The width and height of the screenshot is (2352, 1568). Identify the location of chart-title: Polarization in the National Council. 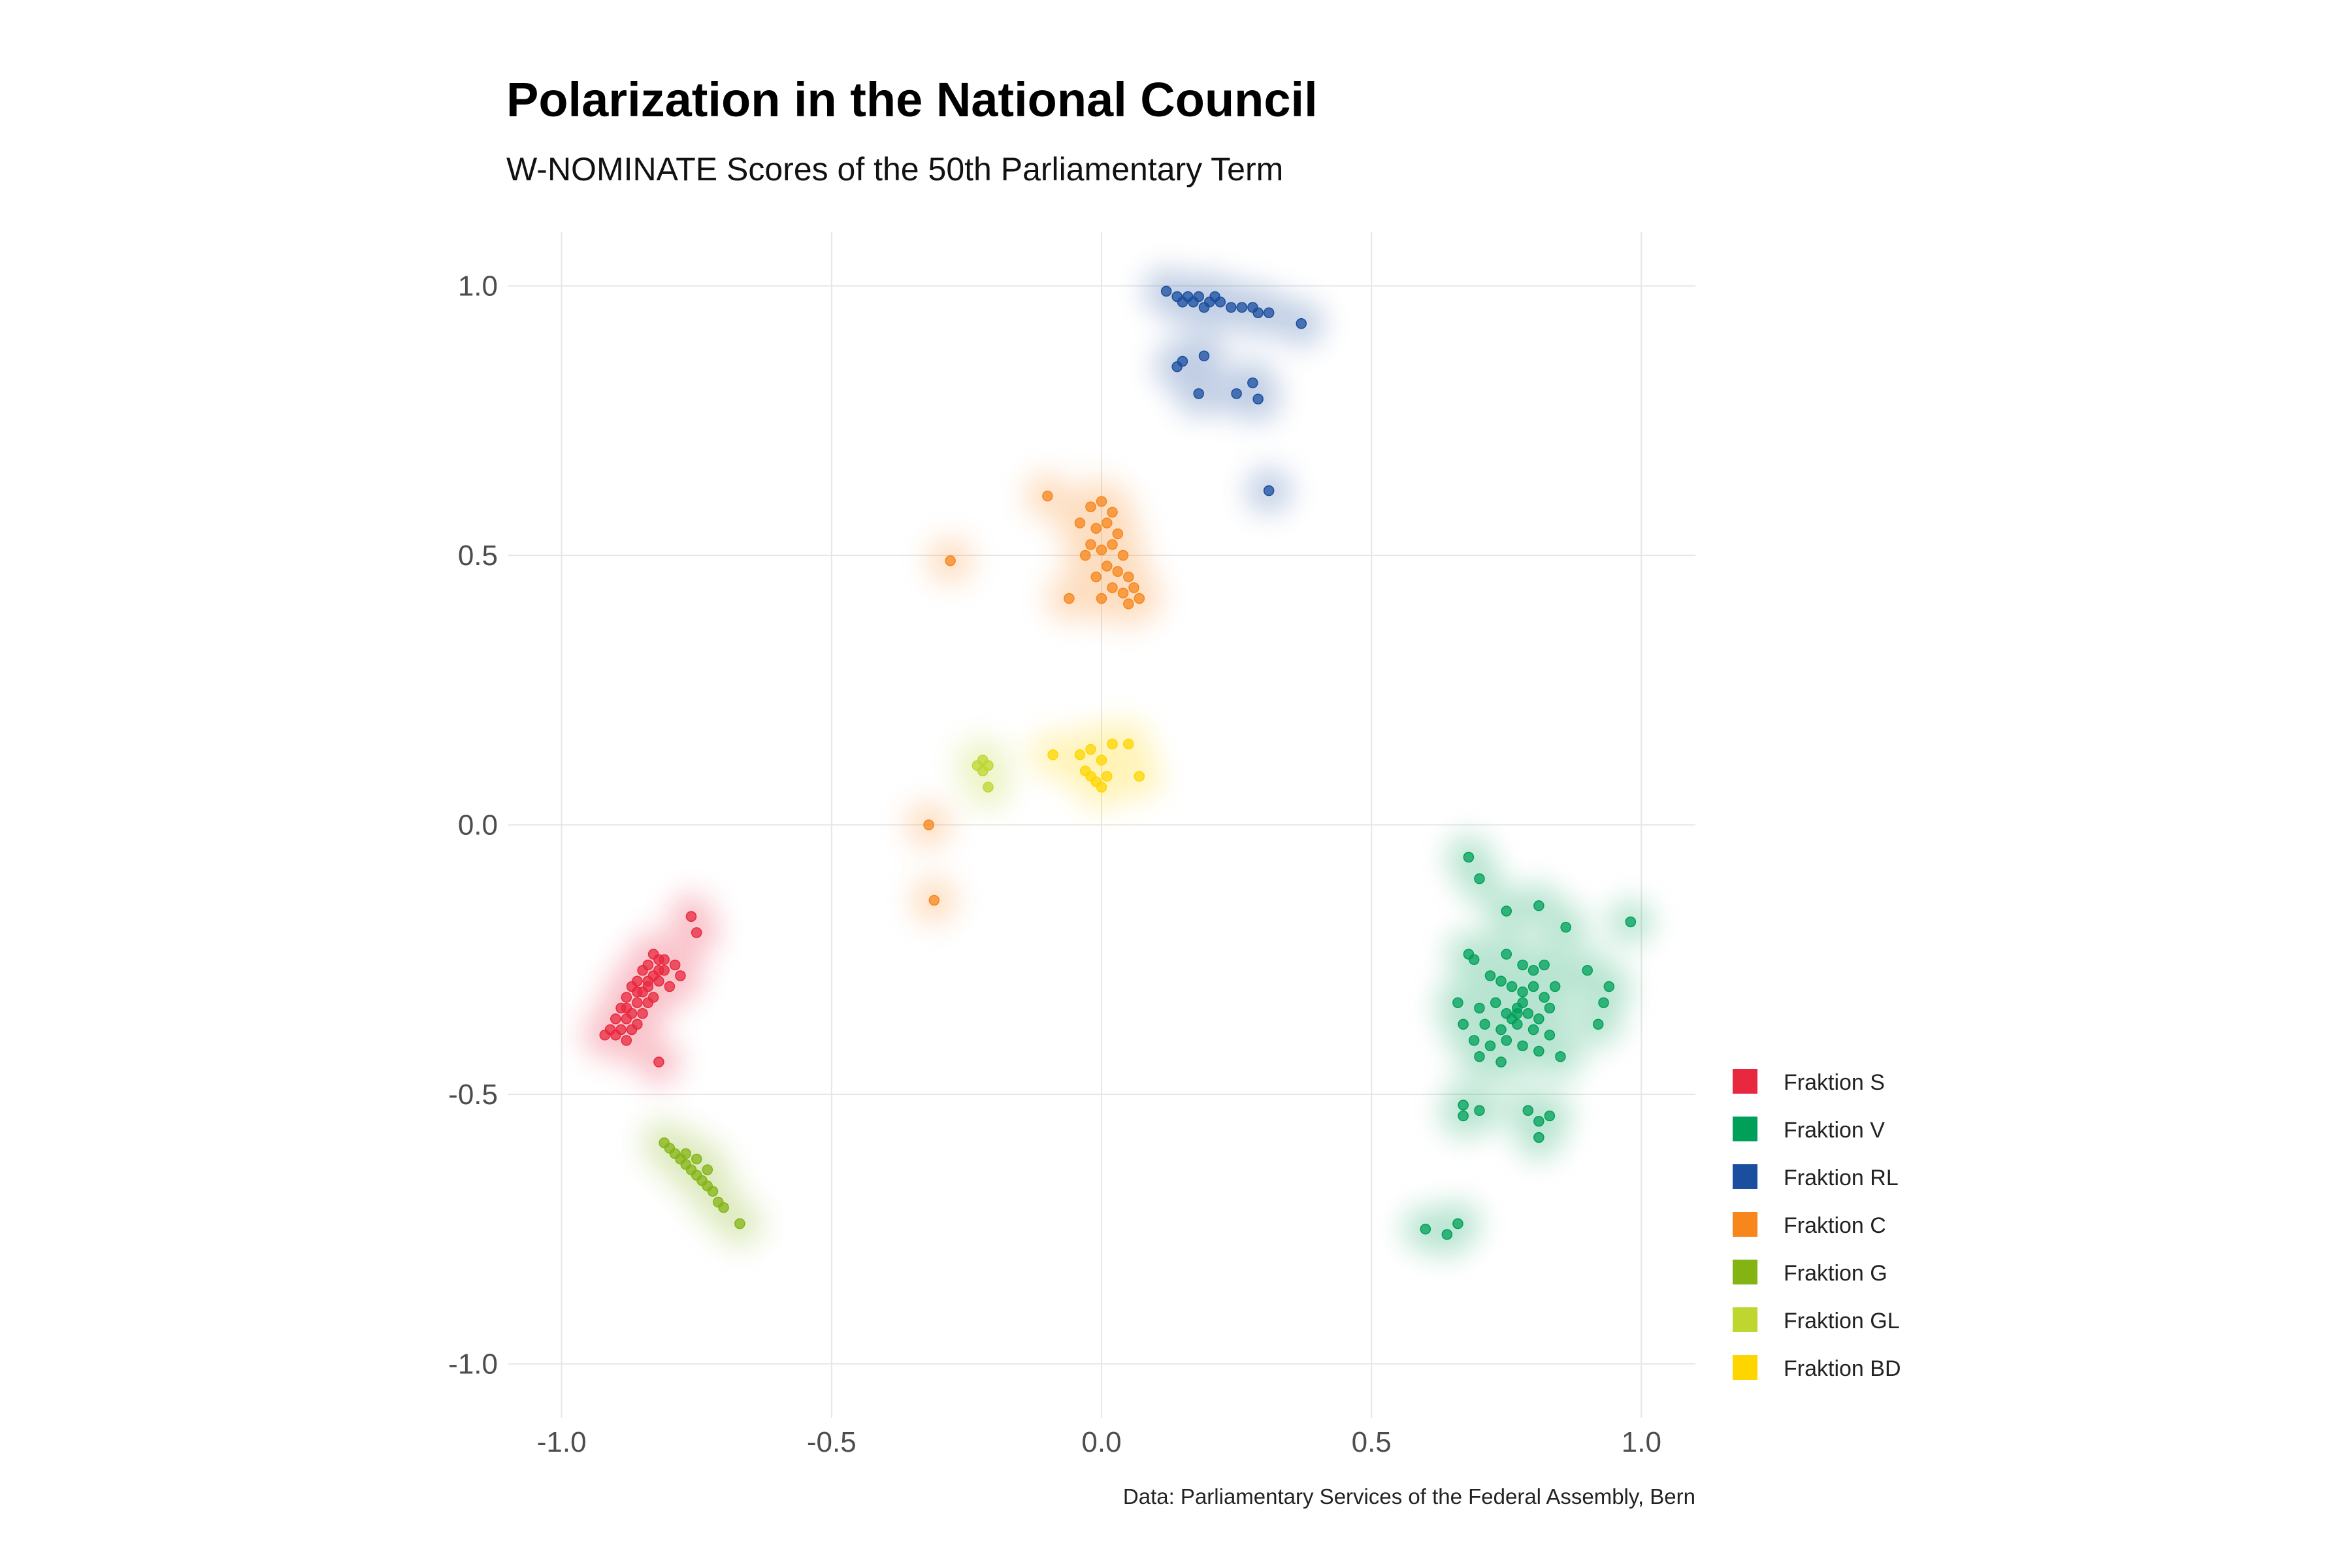
(912, 100).